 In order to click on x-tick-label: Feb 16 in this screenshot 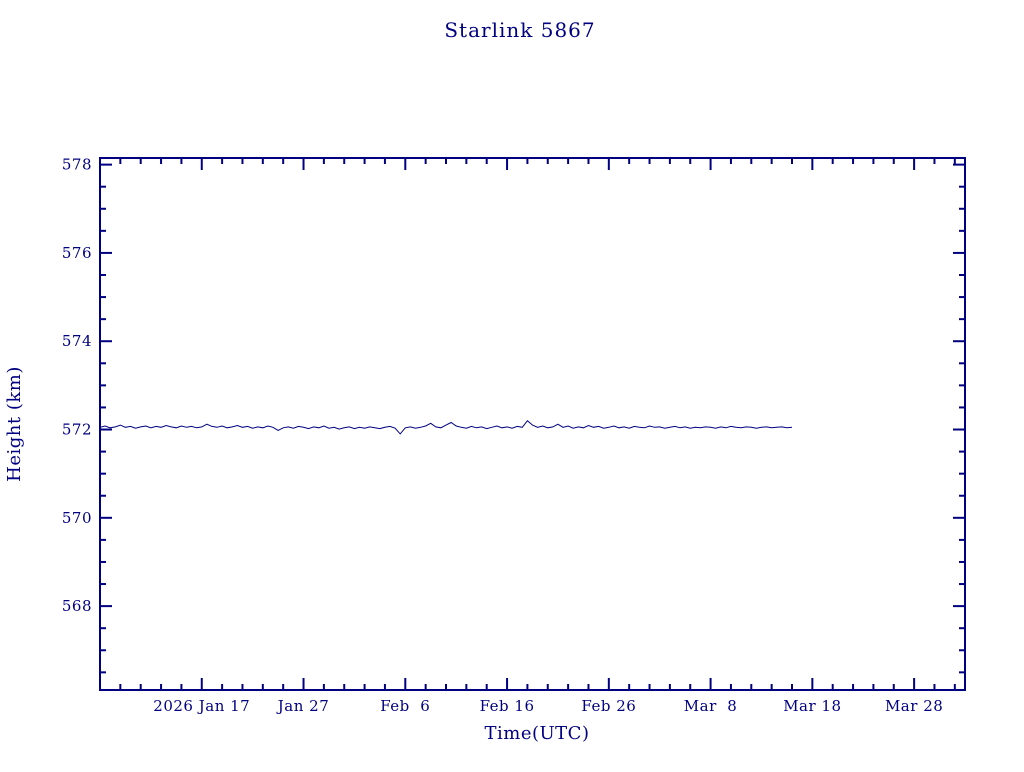, I will do `click(507, 706)`.